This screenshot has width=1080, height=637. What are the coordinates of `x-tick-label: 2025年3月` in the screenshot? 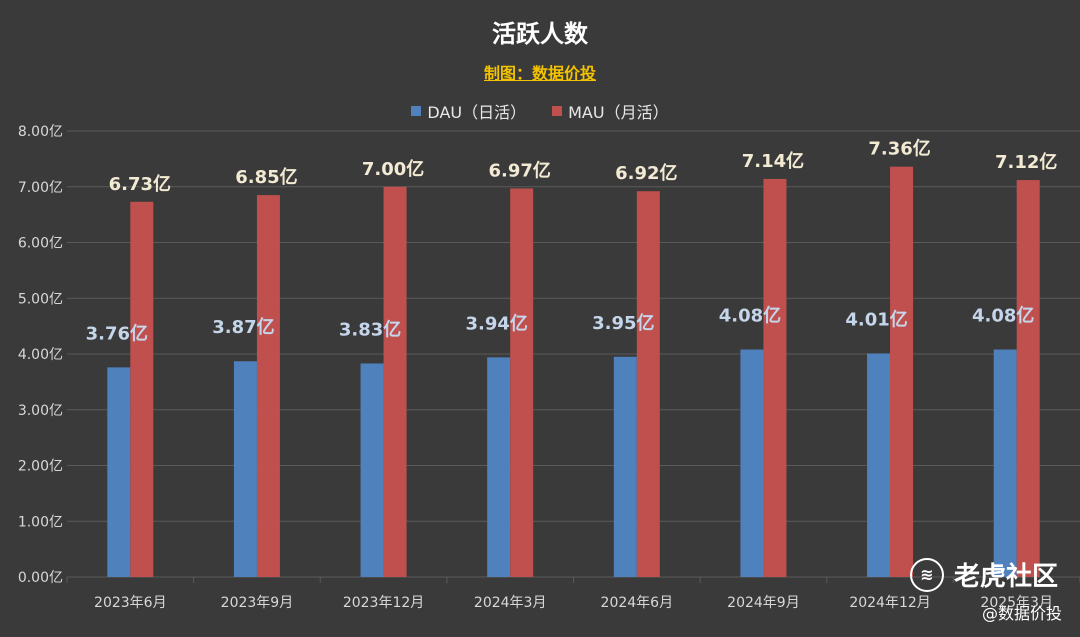 It's located at (1016, 603).